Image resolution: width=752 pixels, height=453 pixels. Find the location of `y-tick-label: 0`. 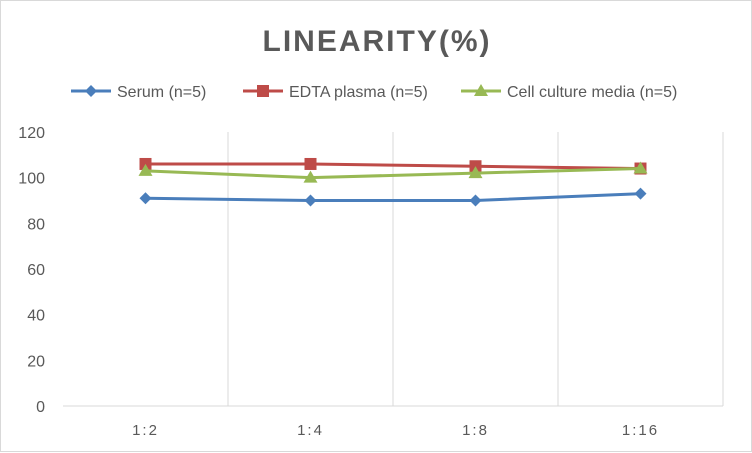

y-tick-label: 0 is located at coordinates (40, 407).